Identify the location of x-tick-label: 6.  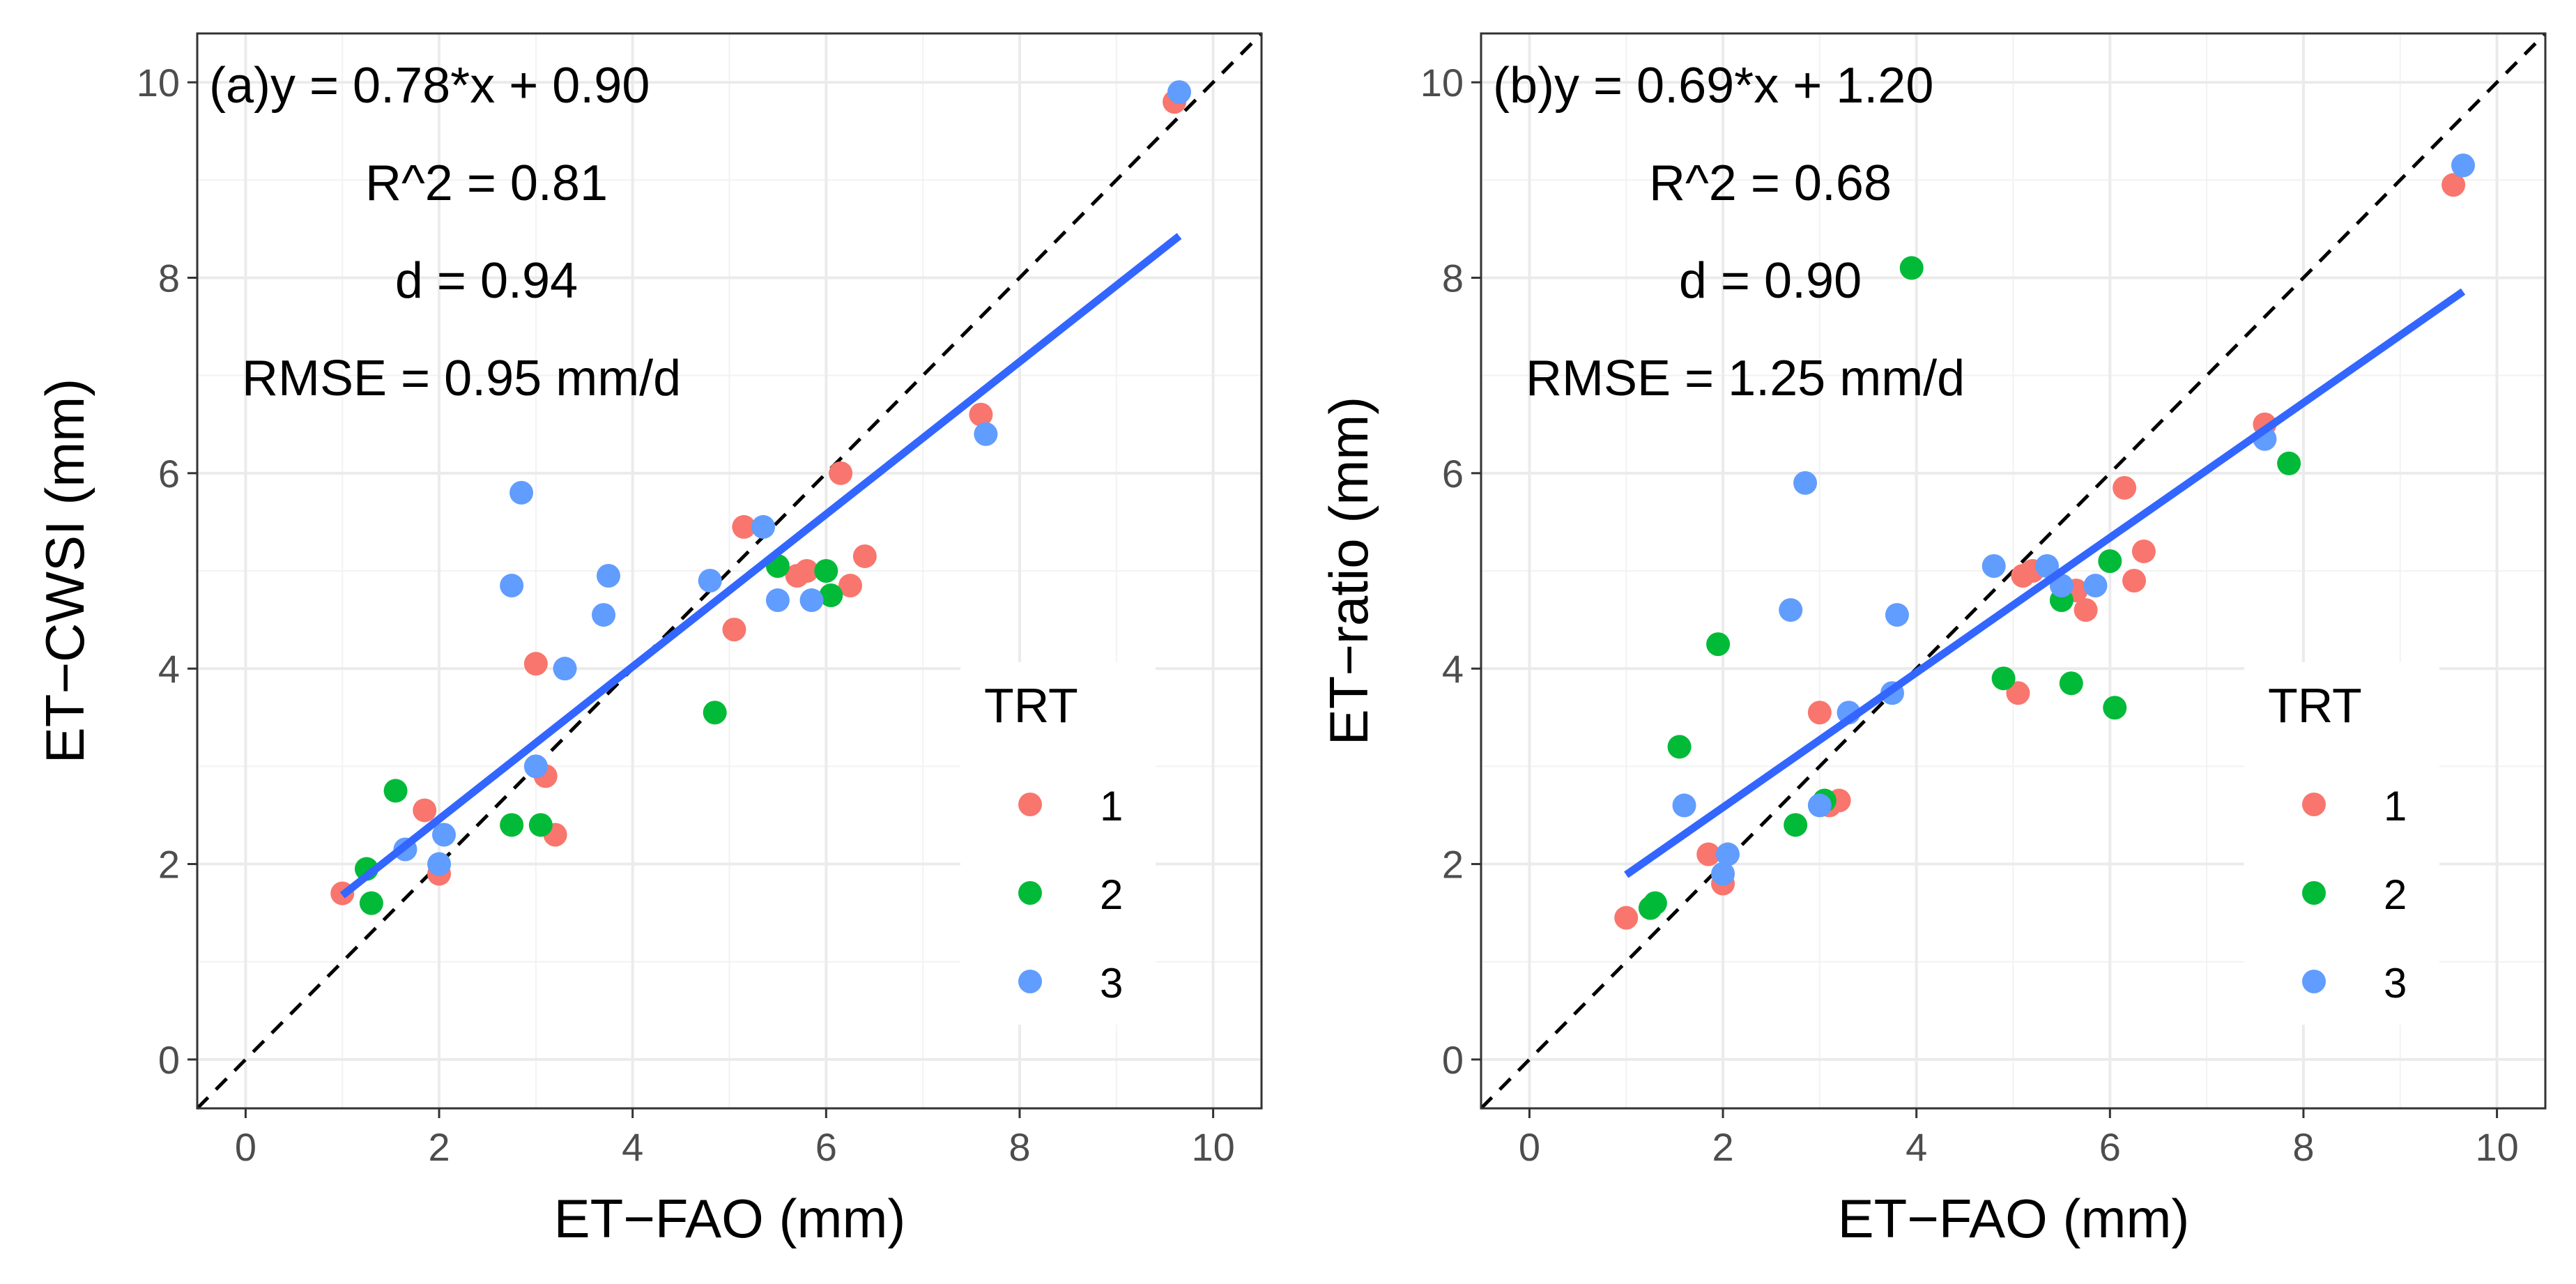
(2110, 1147).